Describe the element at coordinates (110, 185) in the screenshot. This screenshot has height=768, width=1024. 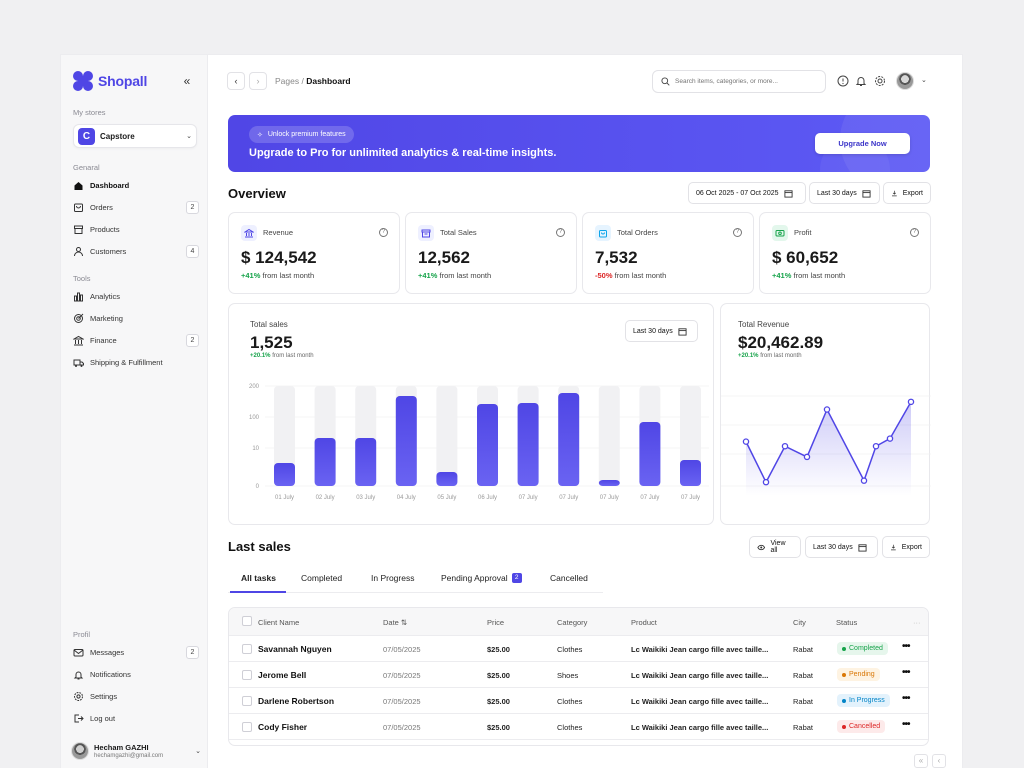
I see `sidebar-item-label: Dashboard` at that location.